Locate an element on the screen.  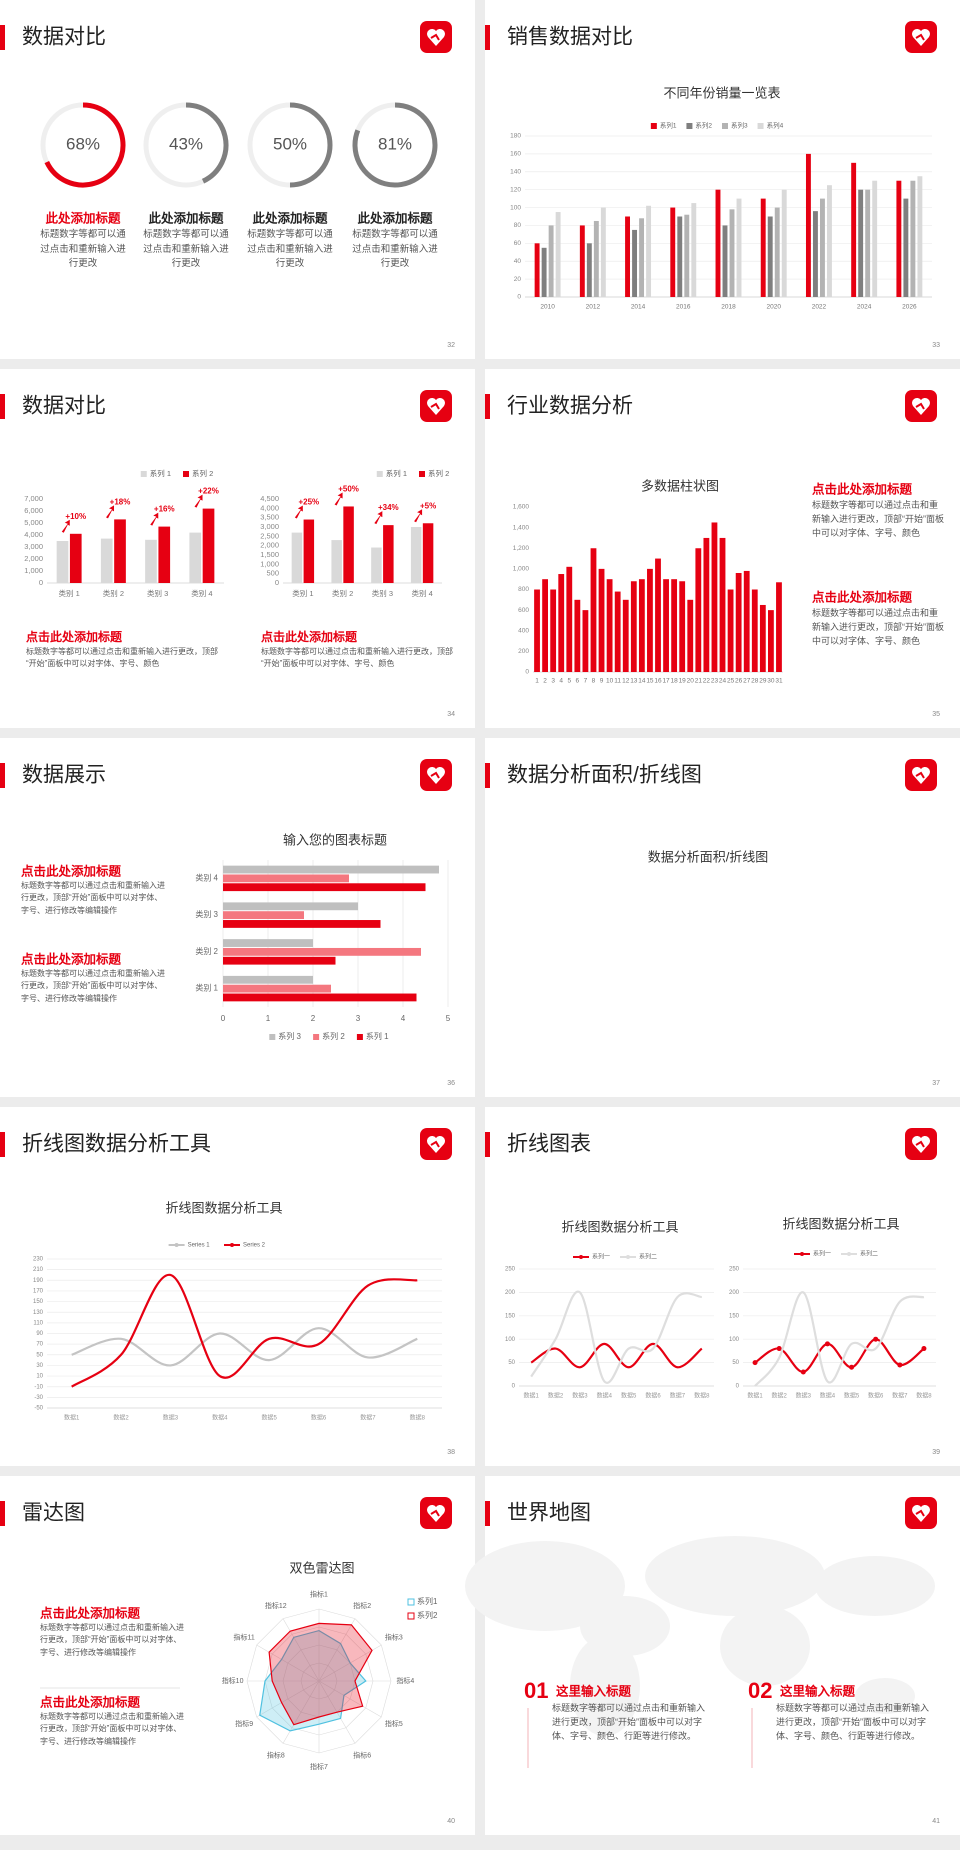
item-body-box: 标题数字等都可以通过点击和重新输入进行更改 is located at coordinates (186, 249).